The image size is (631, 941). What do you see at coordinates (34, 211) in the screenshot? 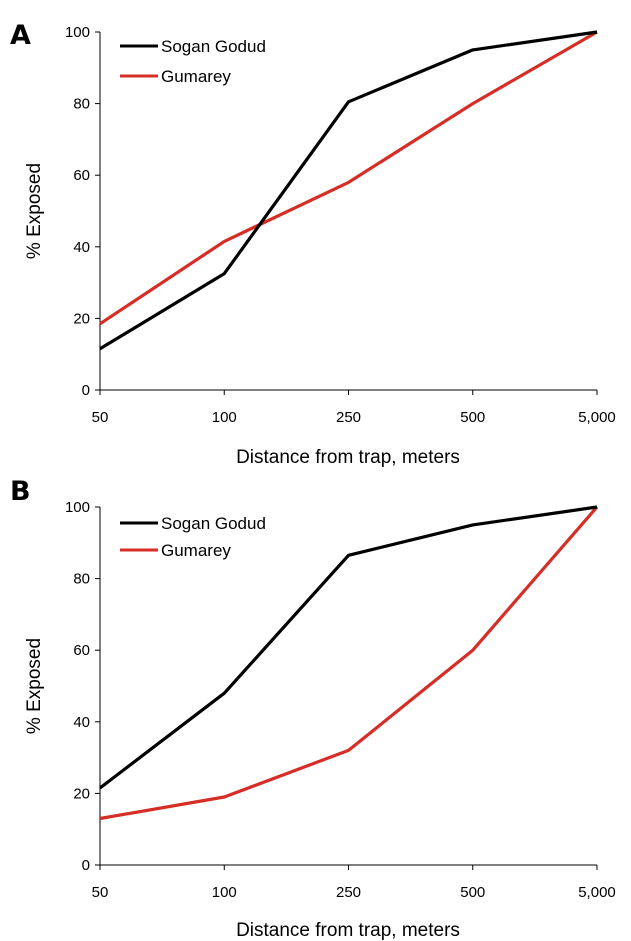
I see `panel-a-y-axis-label: % Exposed` at bounding box center [34, 211].